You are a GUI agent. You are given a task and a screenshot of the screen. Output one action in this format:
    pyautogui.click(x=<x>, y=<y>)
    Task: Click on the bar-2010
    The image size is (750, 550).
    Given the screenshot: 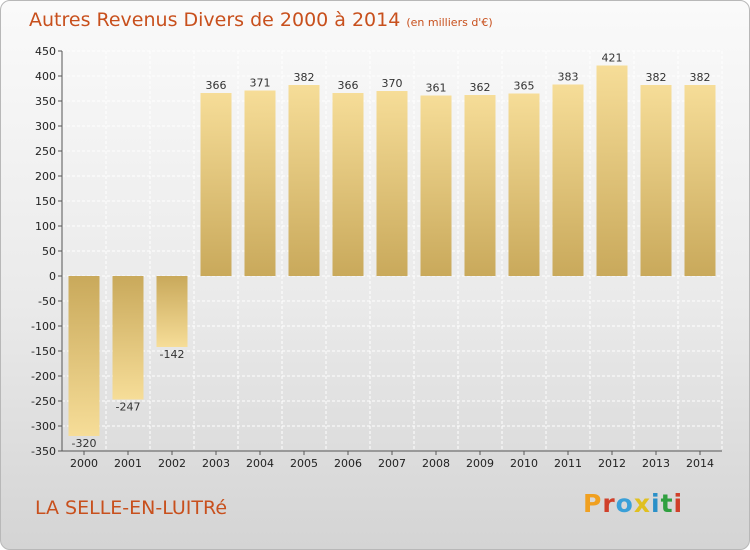 What is the action you would take?
    pyautogui.click(x=524, y=184)
    